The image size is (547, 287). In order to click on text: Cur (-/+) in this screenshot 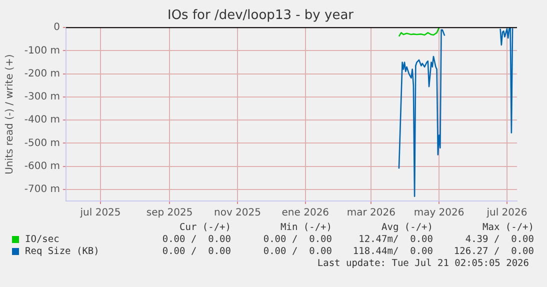, I will do `click(204, 227)`.